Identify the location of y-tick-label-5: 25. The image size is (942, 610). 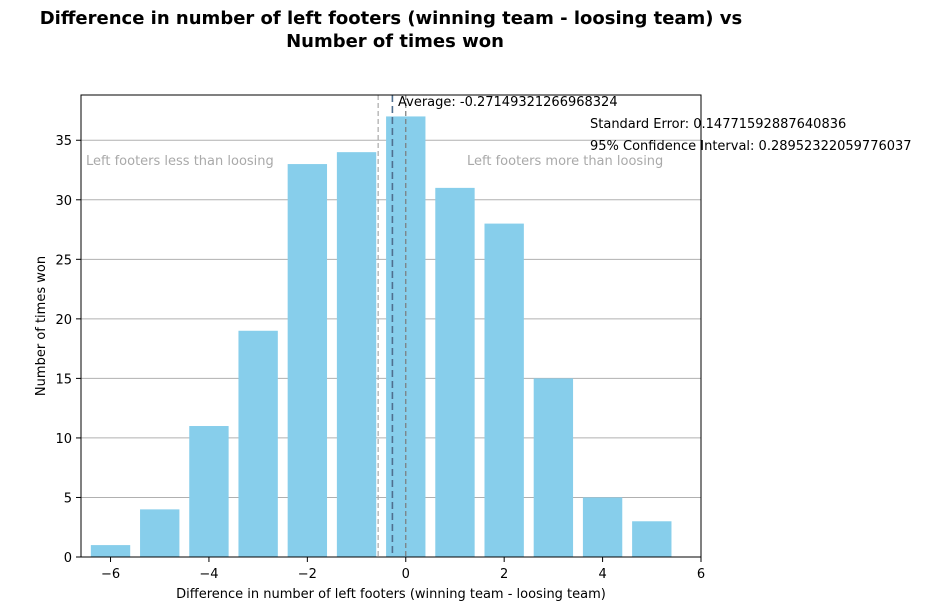
(63, 260).